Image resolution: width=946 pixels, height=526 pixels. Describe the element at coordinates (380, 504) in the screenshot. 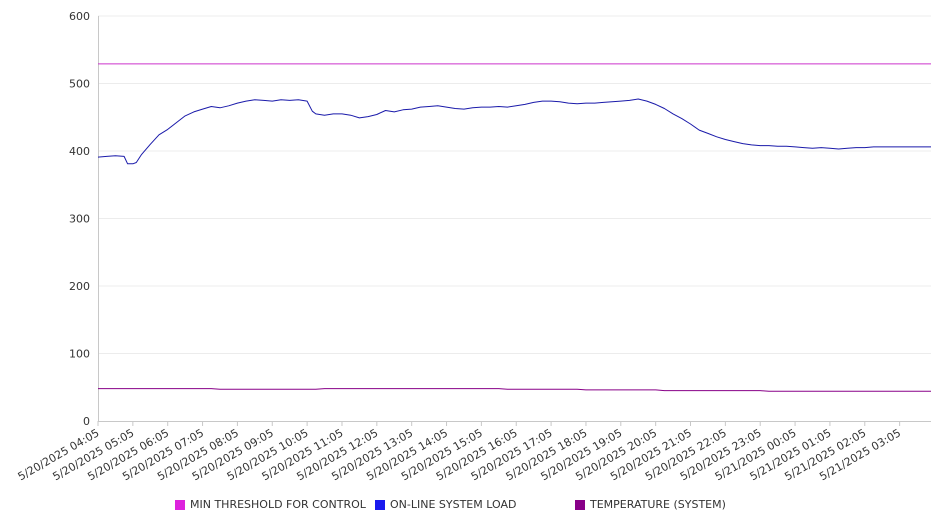

I see `legend-swatch-system-load` at that location.